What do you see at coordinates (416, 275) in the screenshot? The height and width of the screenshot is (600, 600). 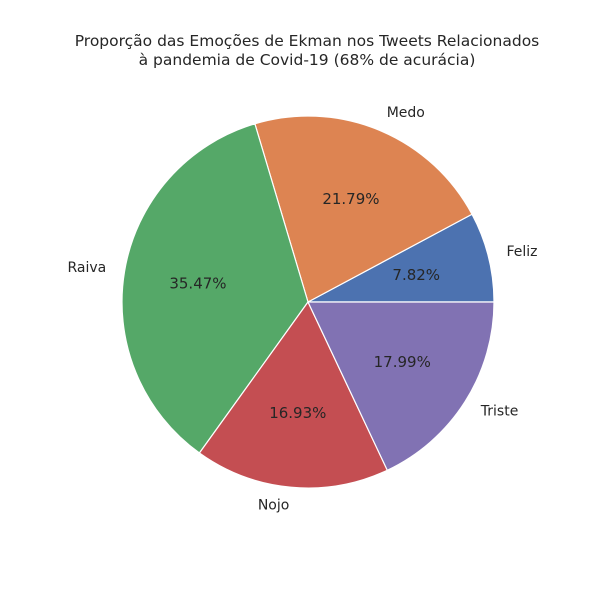 I see `slice-percentage-feliz: 7.82%` at bounding box center [416, 275].